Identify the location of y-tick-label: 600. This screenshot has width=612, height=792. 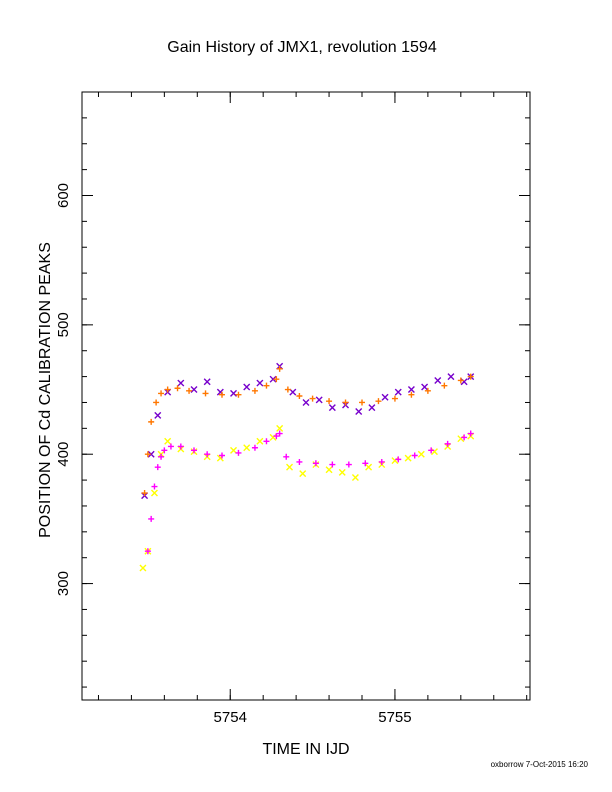
(63, 195).